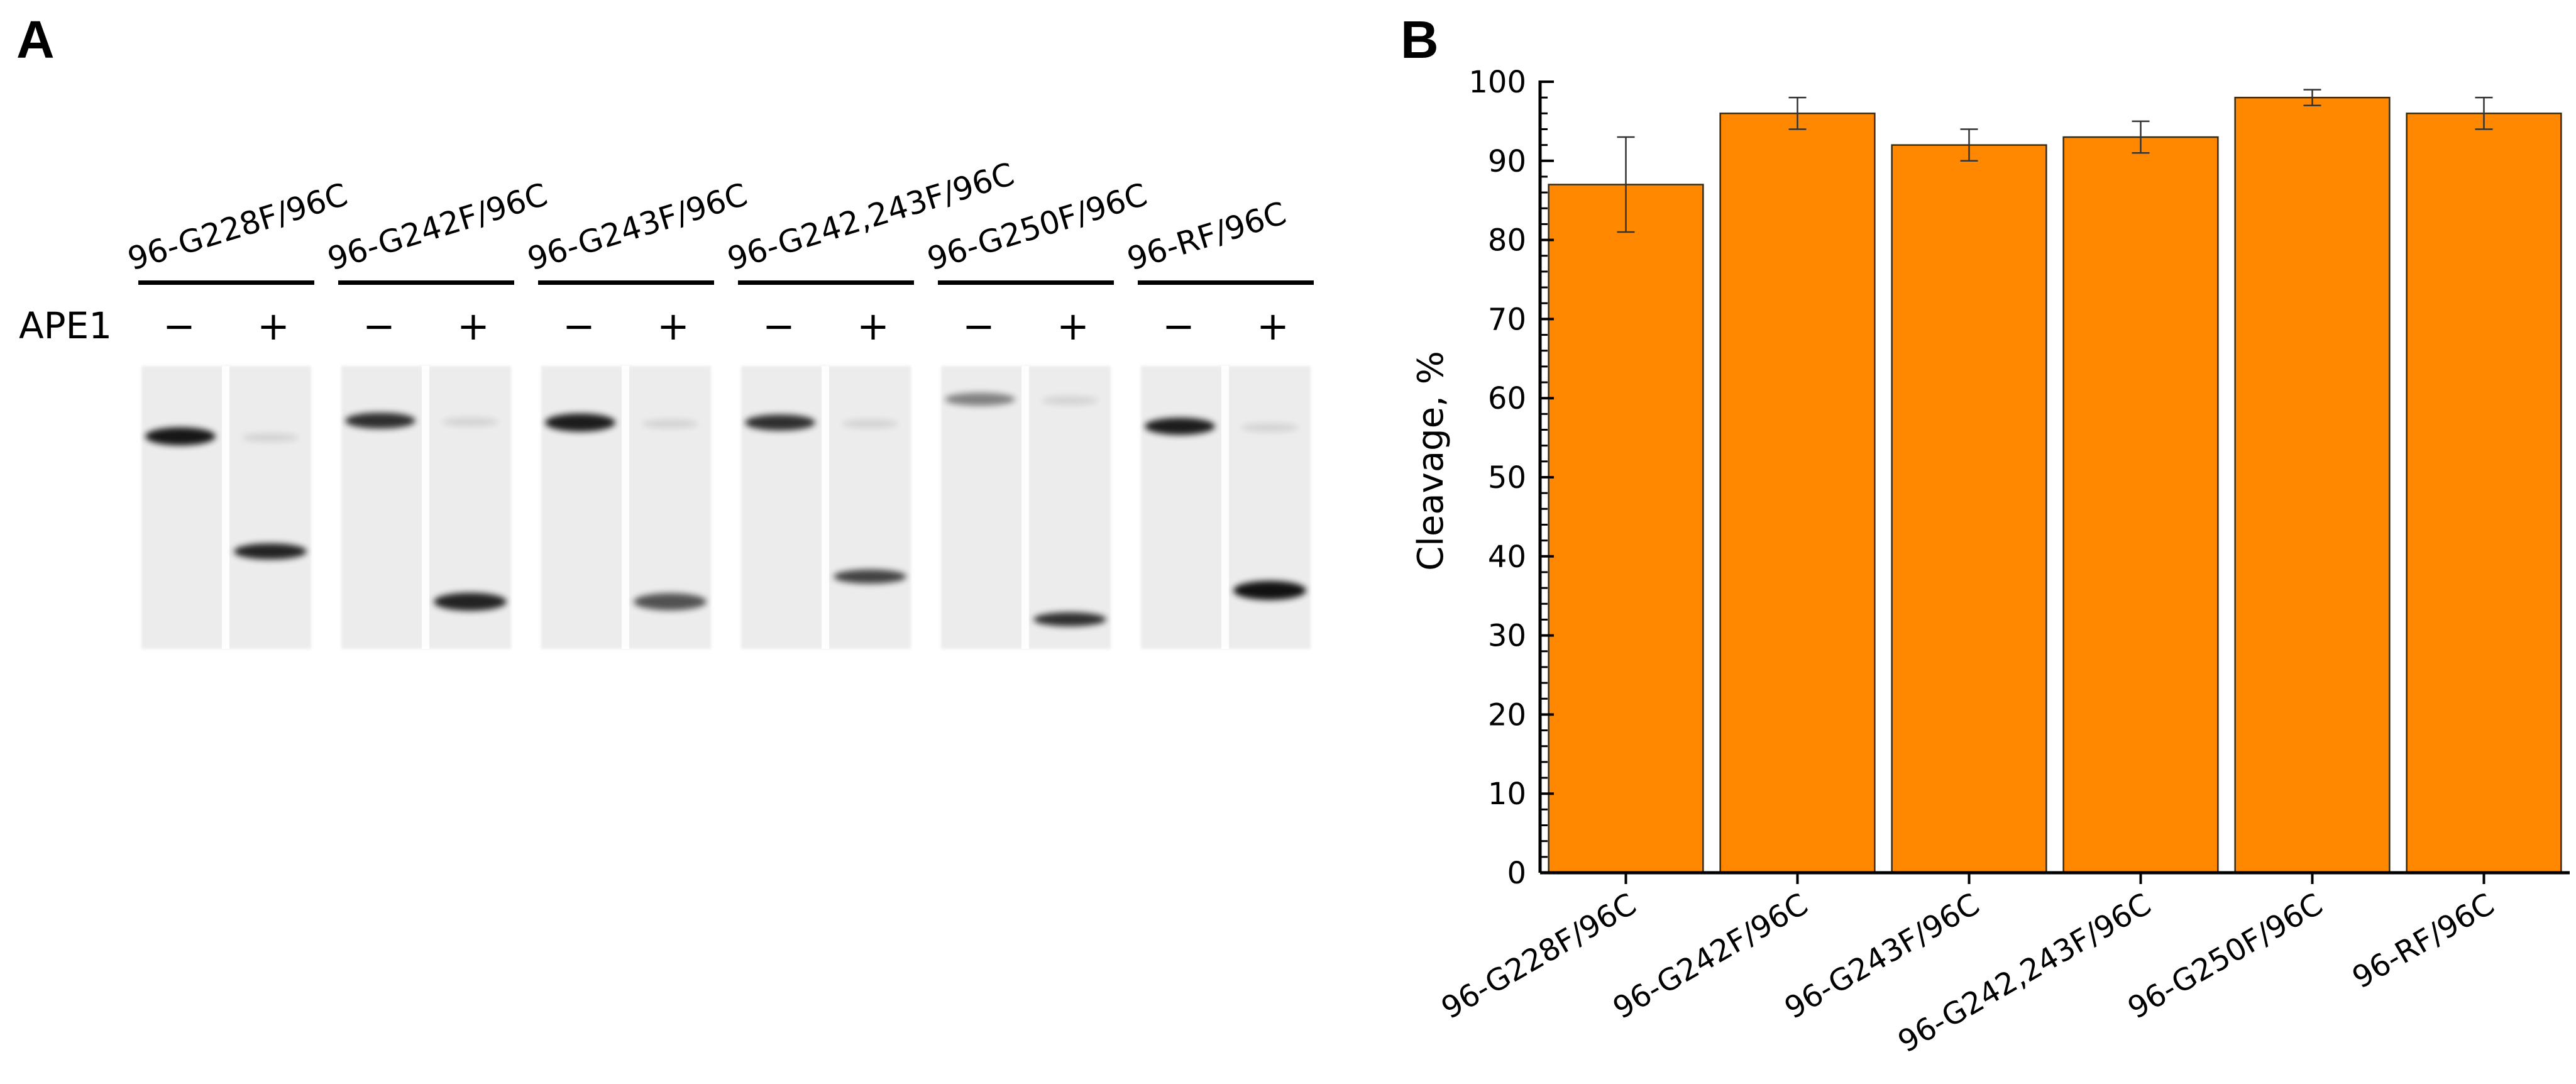 The image size is (2576, 1084). What do you see at coordinates (2424, 942) in the screenshot?
I see `x-tick-label: 96-RF/96C` at bounding box center [2424, 942].